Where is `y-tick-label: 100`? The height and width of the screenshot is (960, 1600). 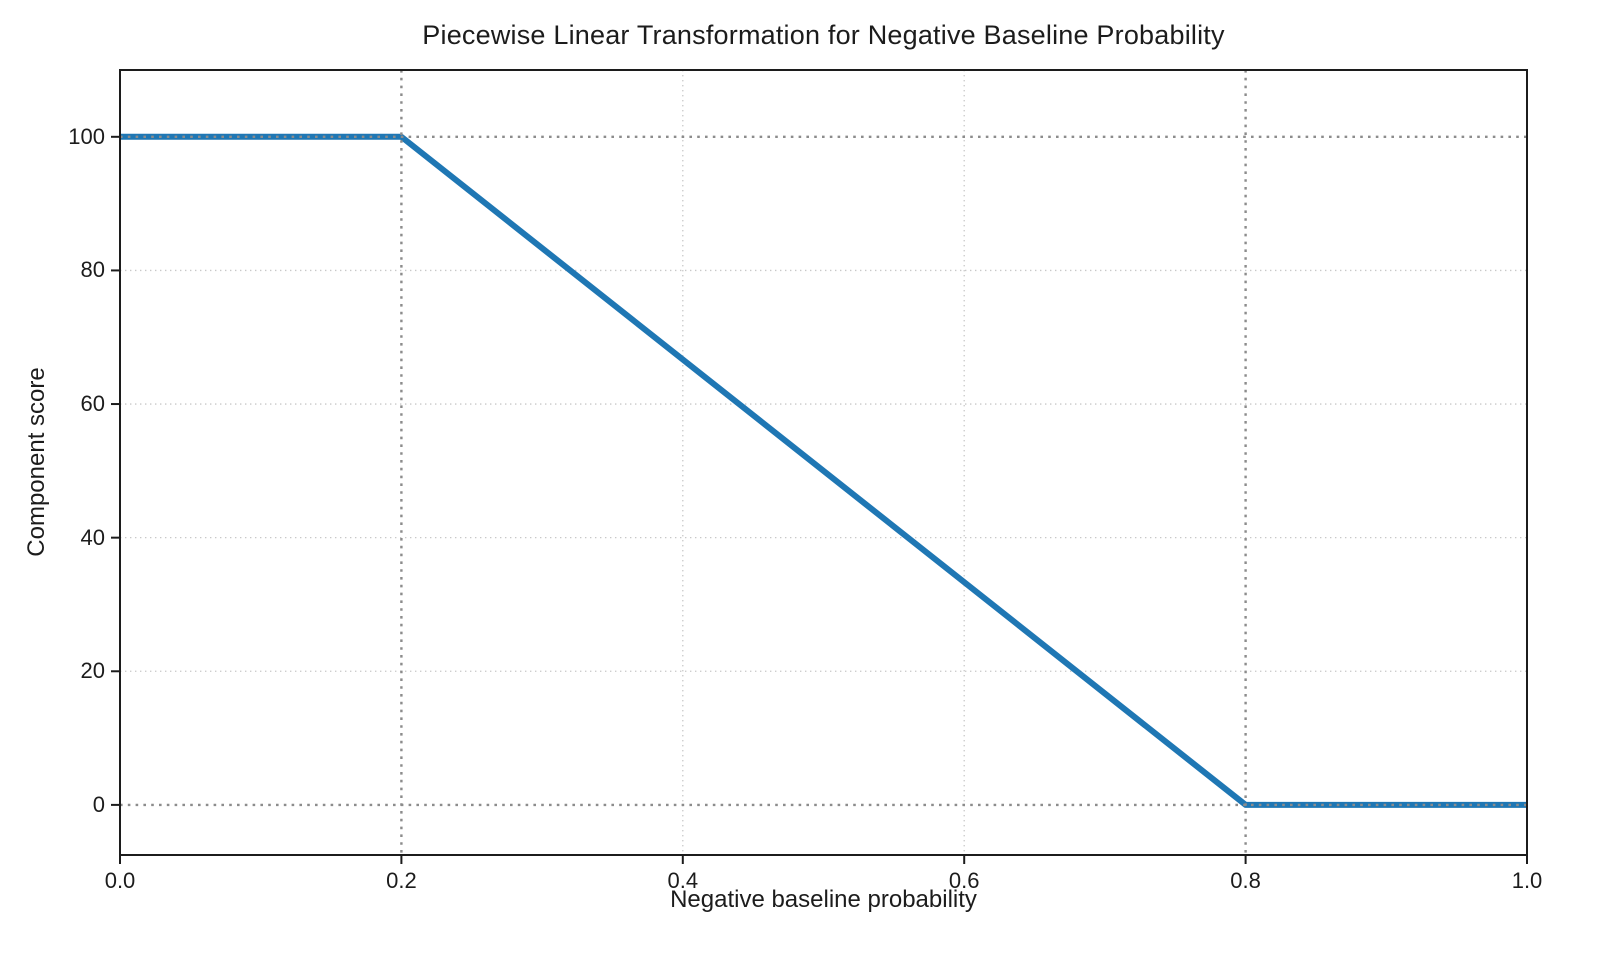
y-tick-label: 100 is located at coordinates (86, 136).